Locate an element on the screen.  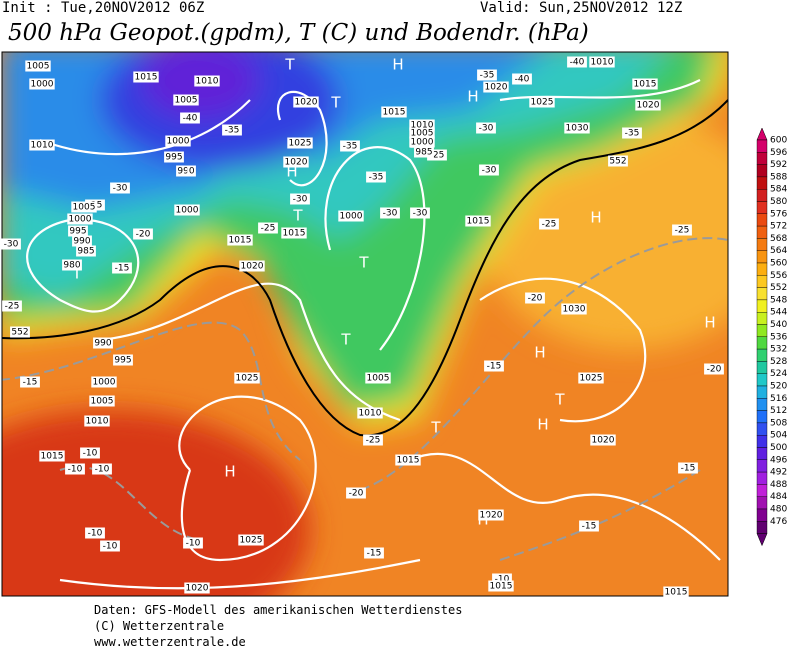
contour-label: 1000 is located at coordinates (104, 383).